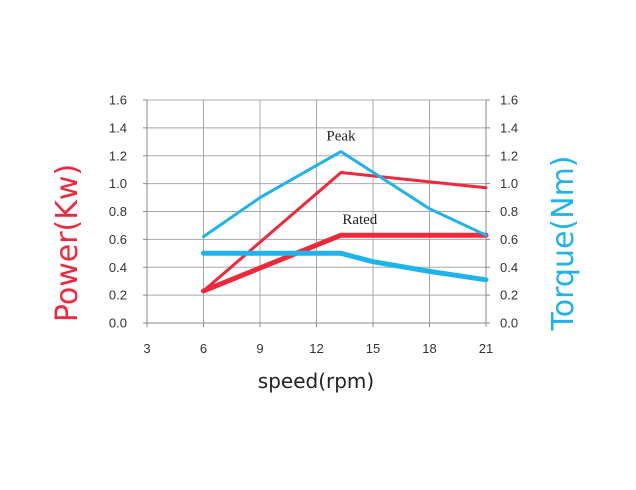 Image resolution: width=636 pixels, height=490 pixels. I want to click on right-y-tick-label: 1.6, so click(509, 100).